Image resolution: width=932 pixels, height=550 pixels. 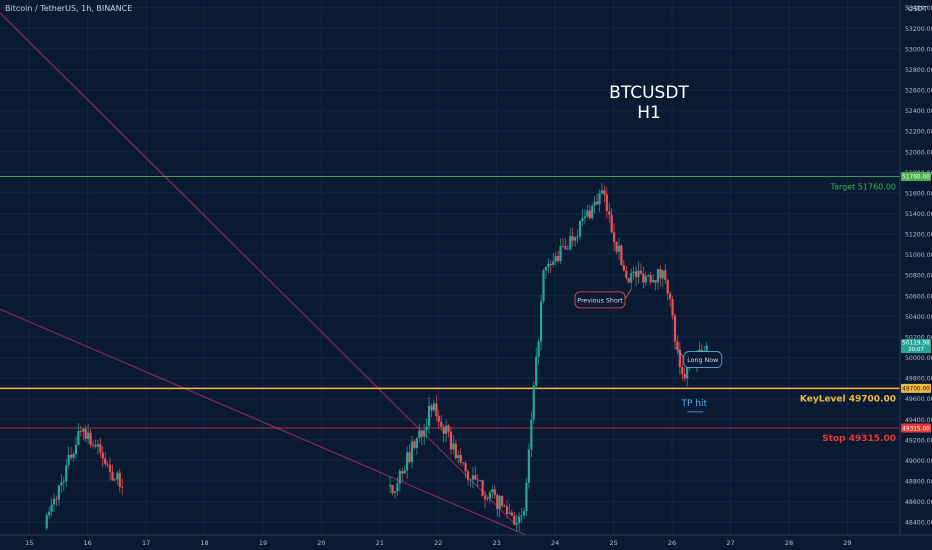 I want to click on chart-title: BTCUSDT, so click(x=649, y=93).